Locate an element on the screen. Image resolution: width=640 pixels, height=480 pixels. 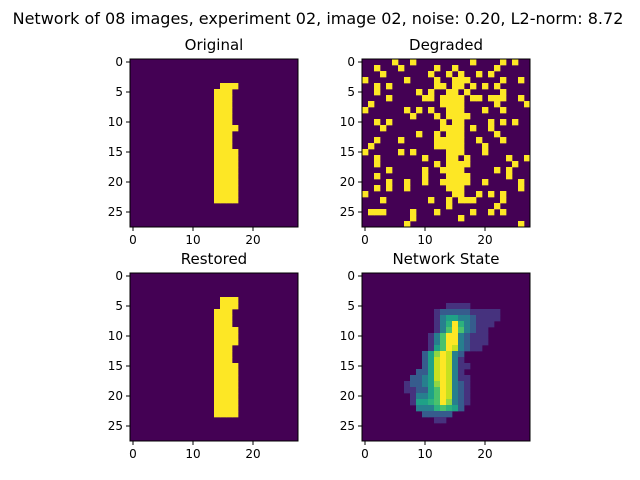
axes-frame is located at coordinates (446, 357).